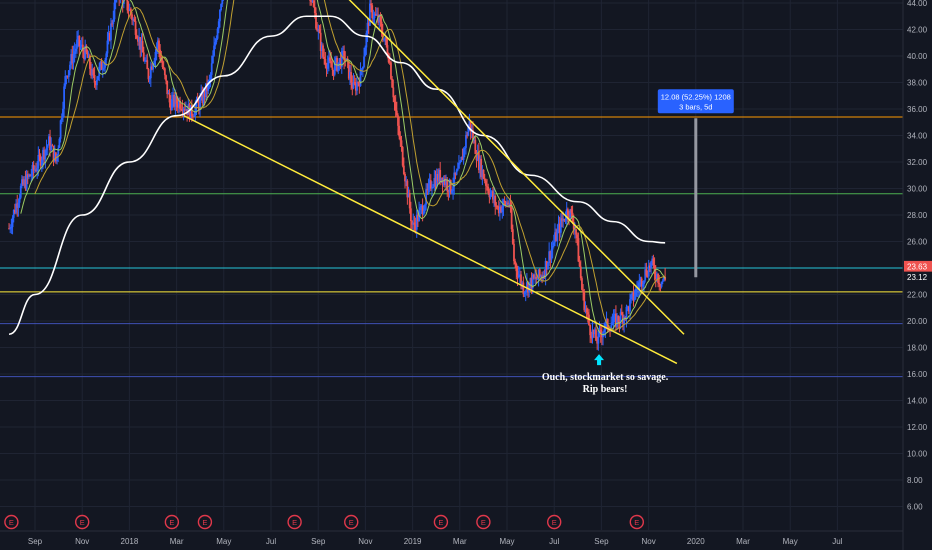  I want to click on measure-label-box, so click(695, 101).